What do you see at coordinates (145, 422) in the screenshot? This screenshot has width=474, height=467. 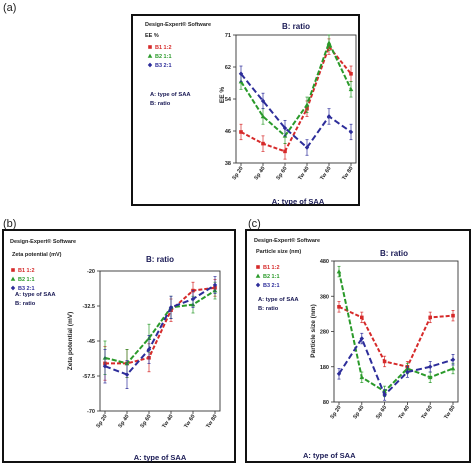 I see `panel-b-x-tick-label: Sp 60` at bounding box center [145, 422].